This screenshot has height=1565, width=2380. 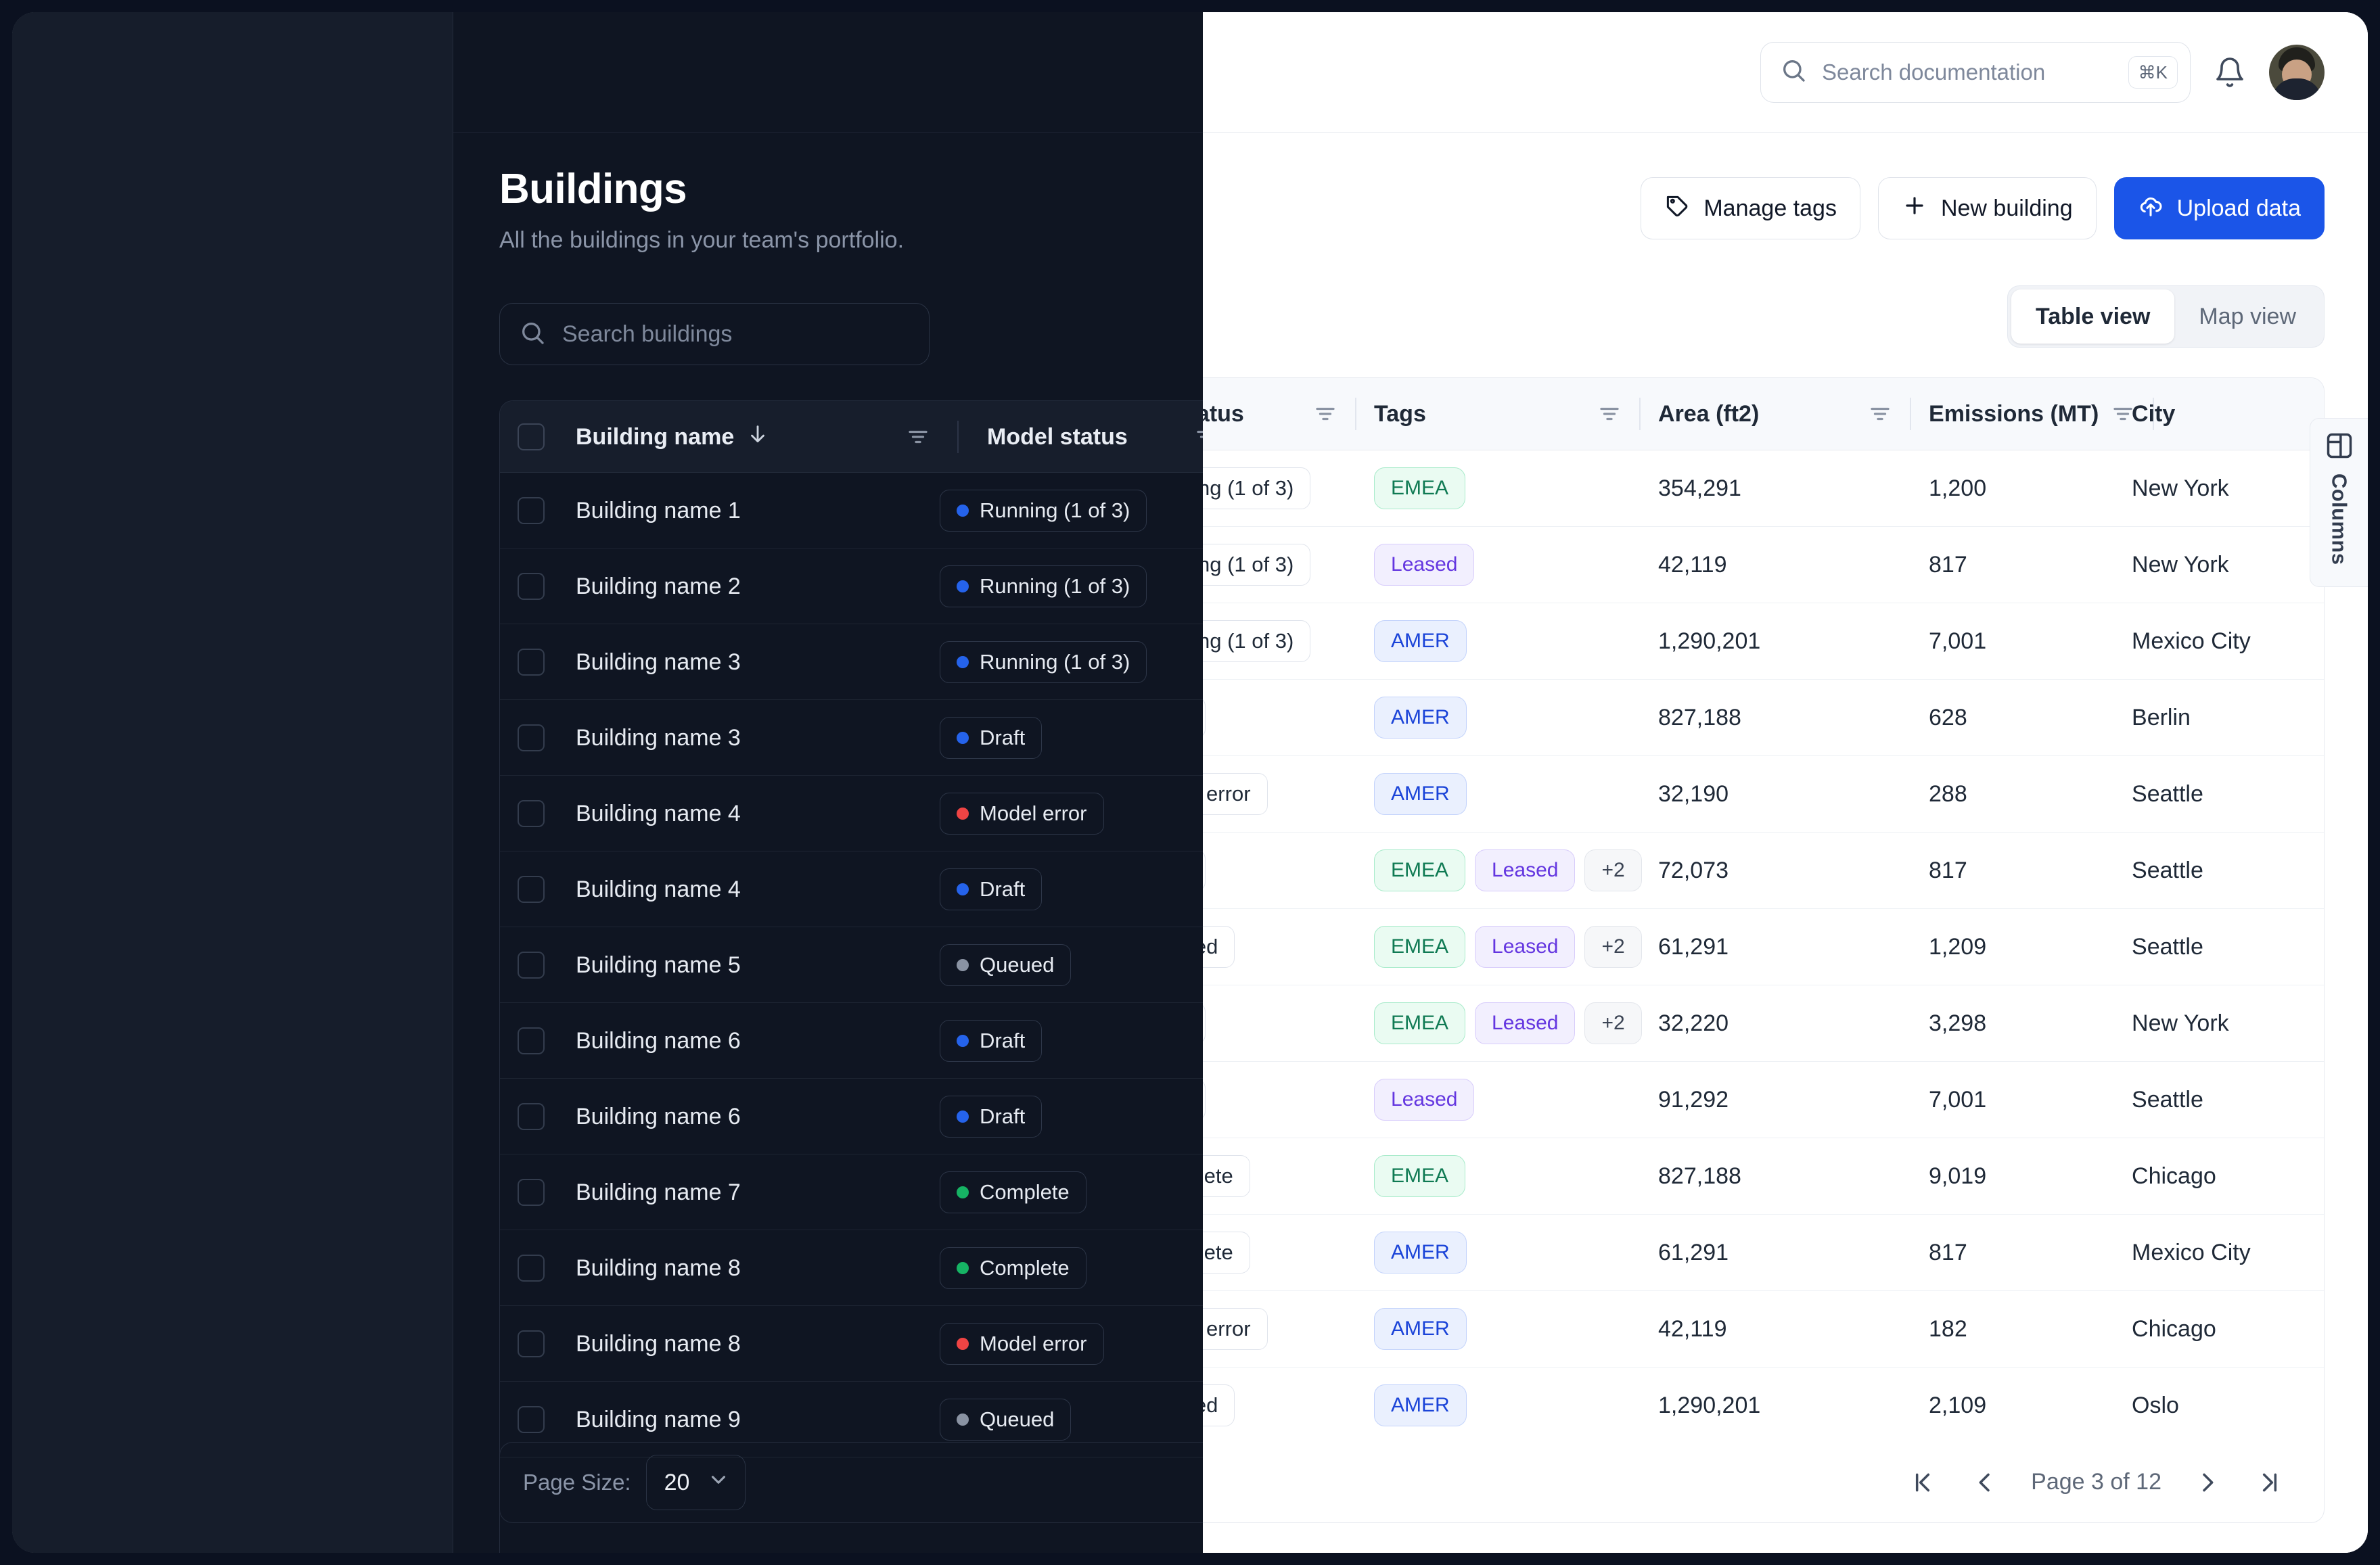 What do you see at coordinates (2339, 447) in the screenshot?
I see `columns-table-icon` at bounding box center [2339, 447].